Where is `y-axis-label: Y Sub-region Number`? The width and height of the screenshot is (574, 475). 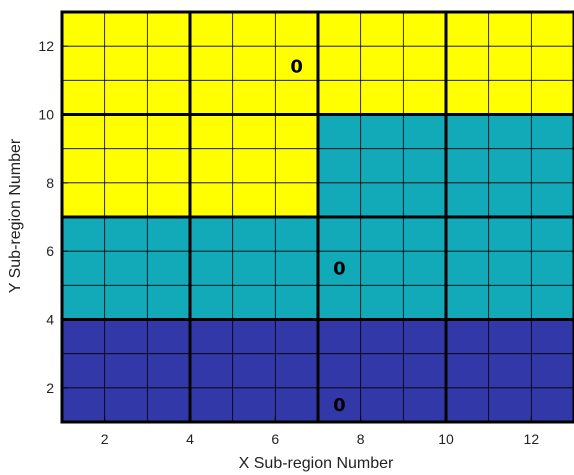 y-axis-label: Y Sub-region Number is located at coordinates (15, 215).